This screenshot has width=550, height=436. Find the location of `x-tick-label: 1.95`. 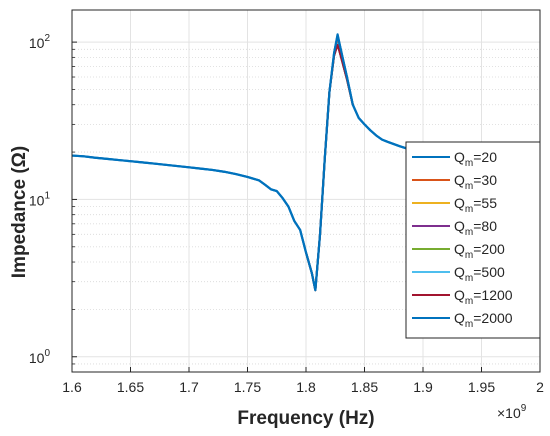

x-tick-label: 1.95 is located at coordinates (481, 387).